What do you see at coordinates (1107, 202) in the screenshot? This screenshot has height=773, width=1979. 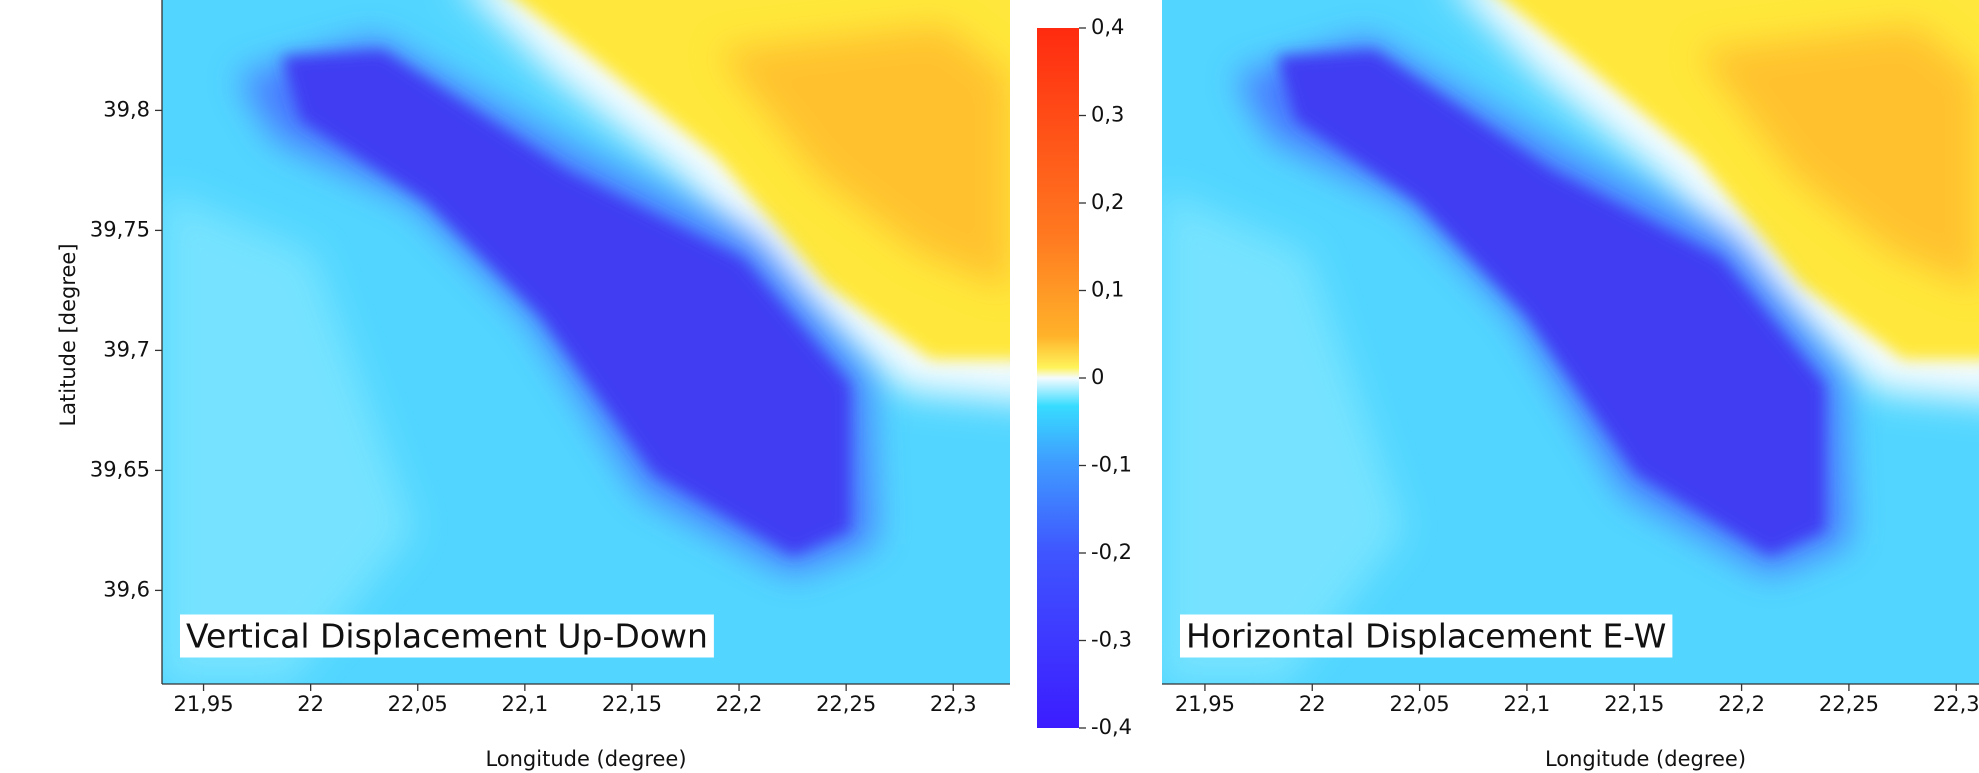 I see `colorbar-tick-label: 0,2` at bounding box center [1107, 202].